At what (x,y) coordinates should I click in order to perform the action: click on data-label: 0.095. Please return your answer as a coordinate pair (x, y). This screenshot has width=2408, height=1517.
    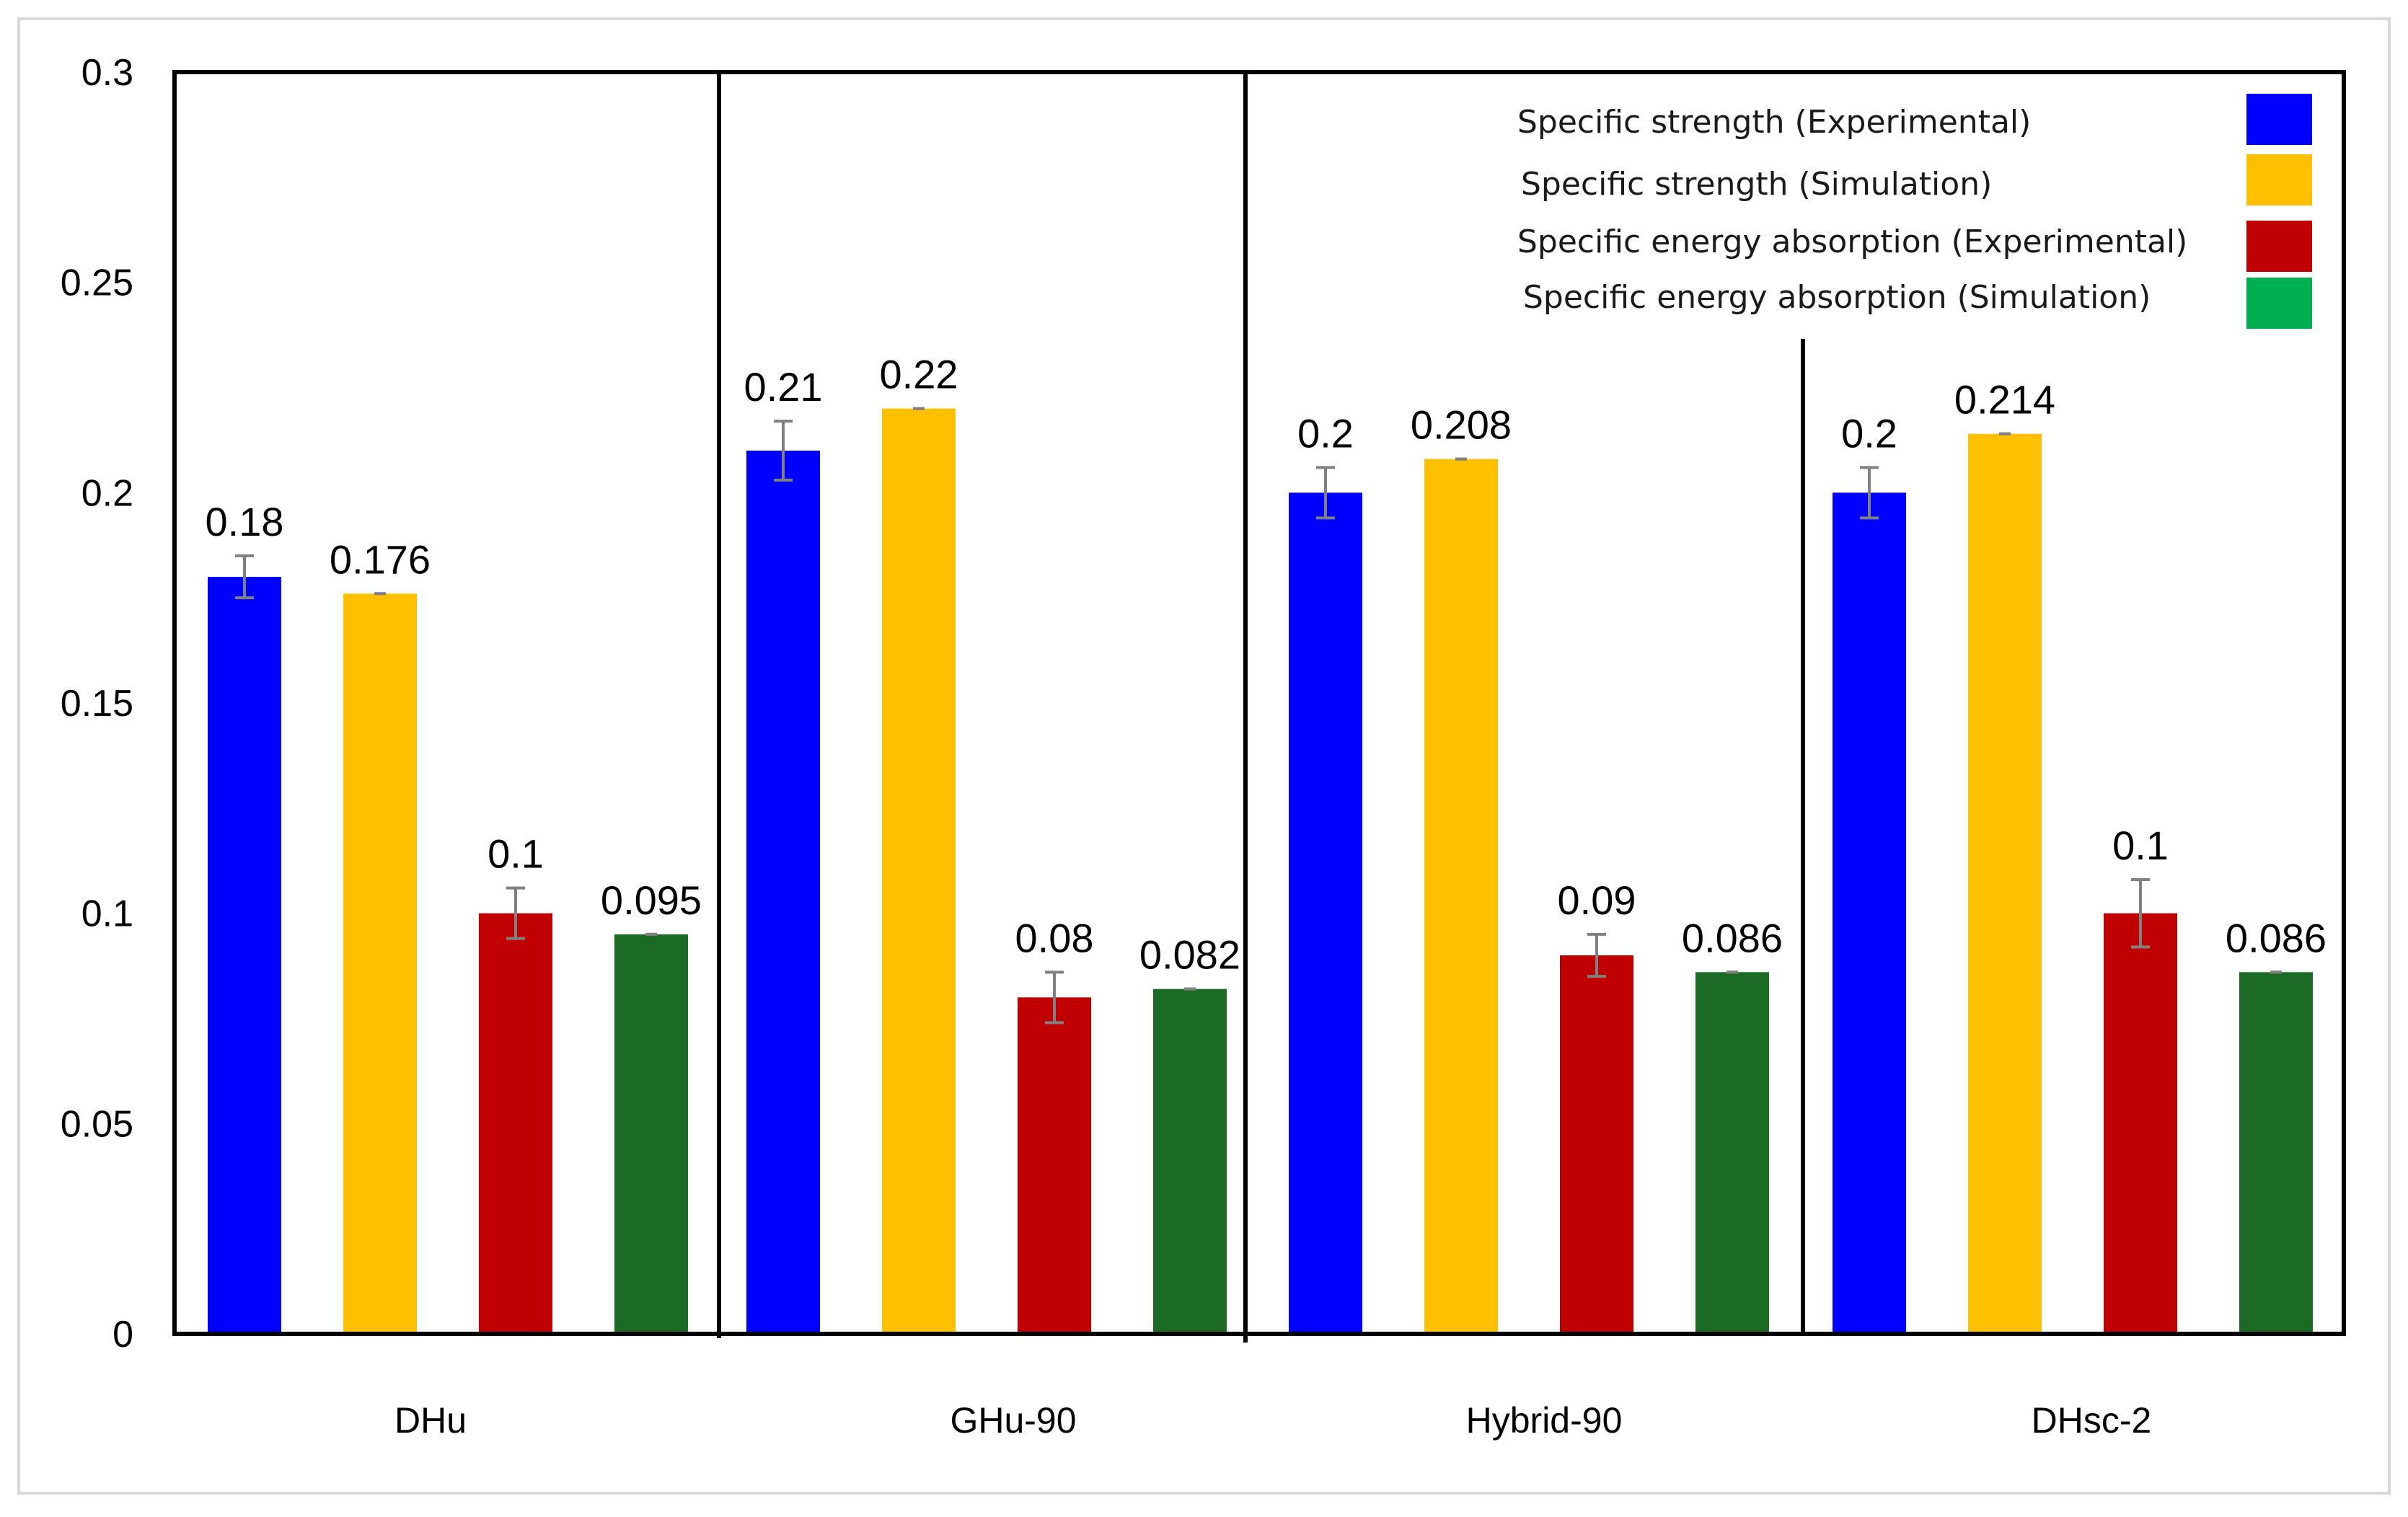
    Looking at the image, I should click on (651, 900).